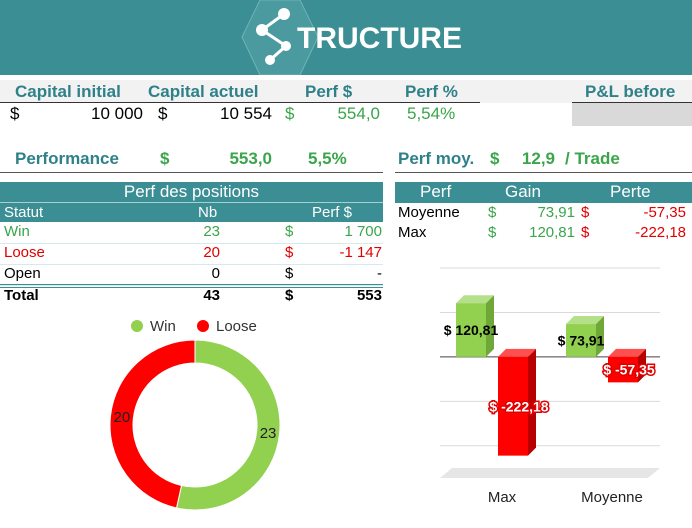  I want to click on header-band, so click(346, 37).